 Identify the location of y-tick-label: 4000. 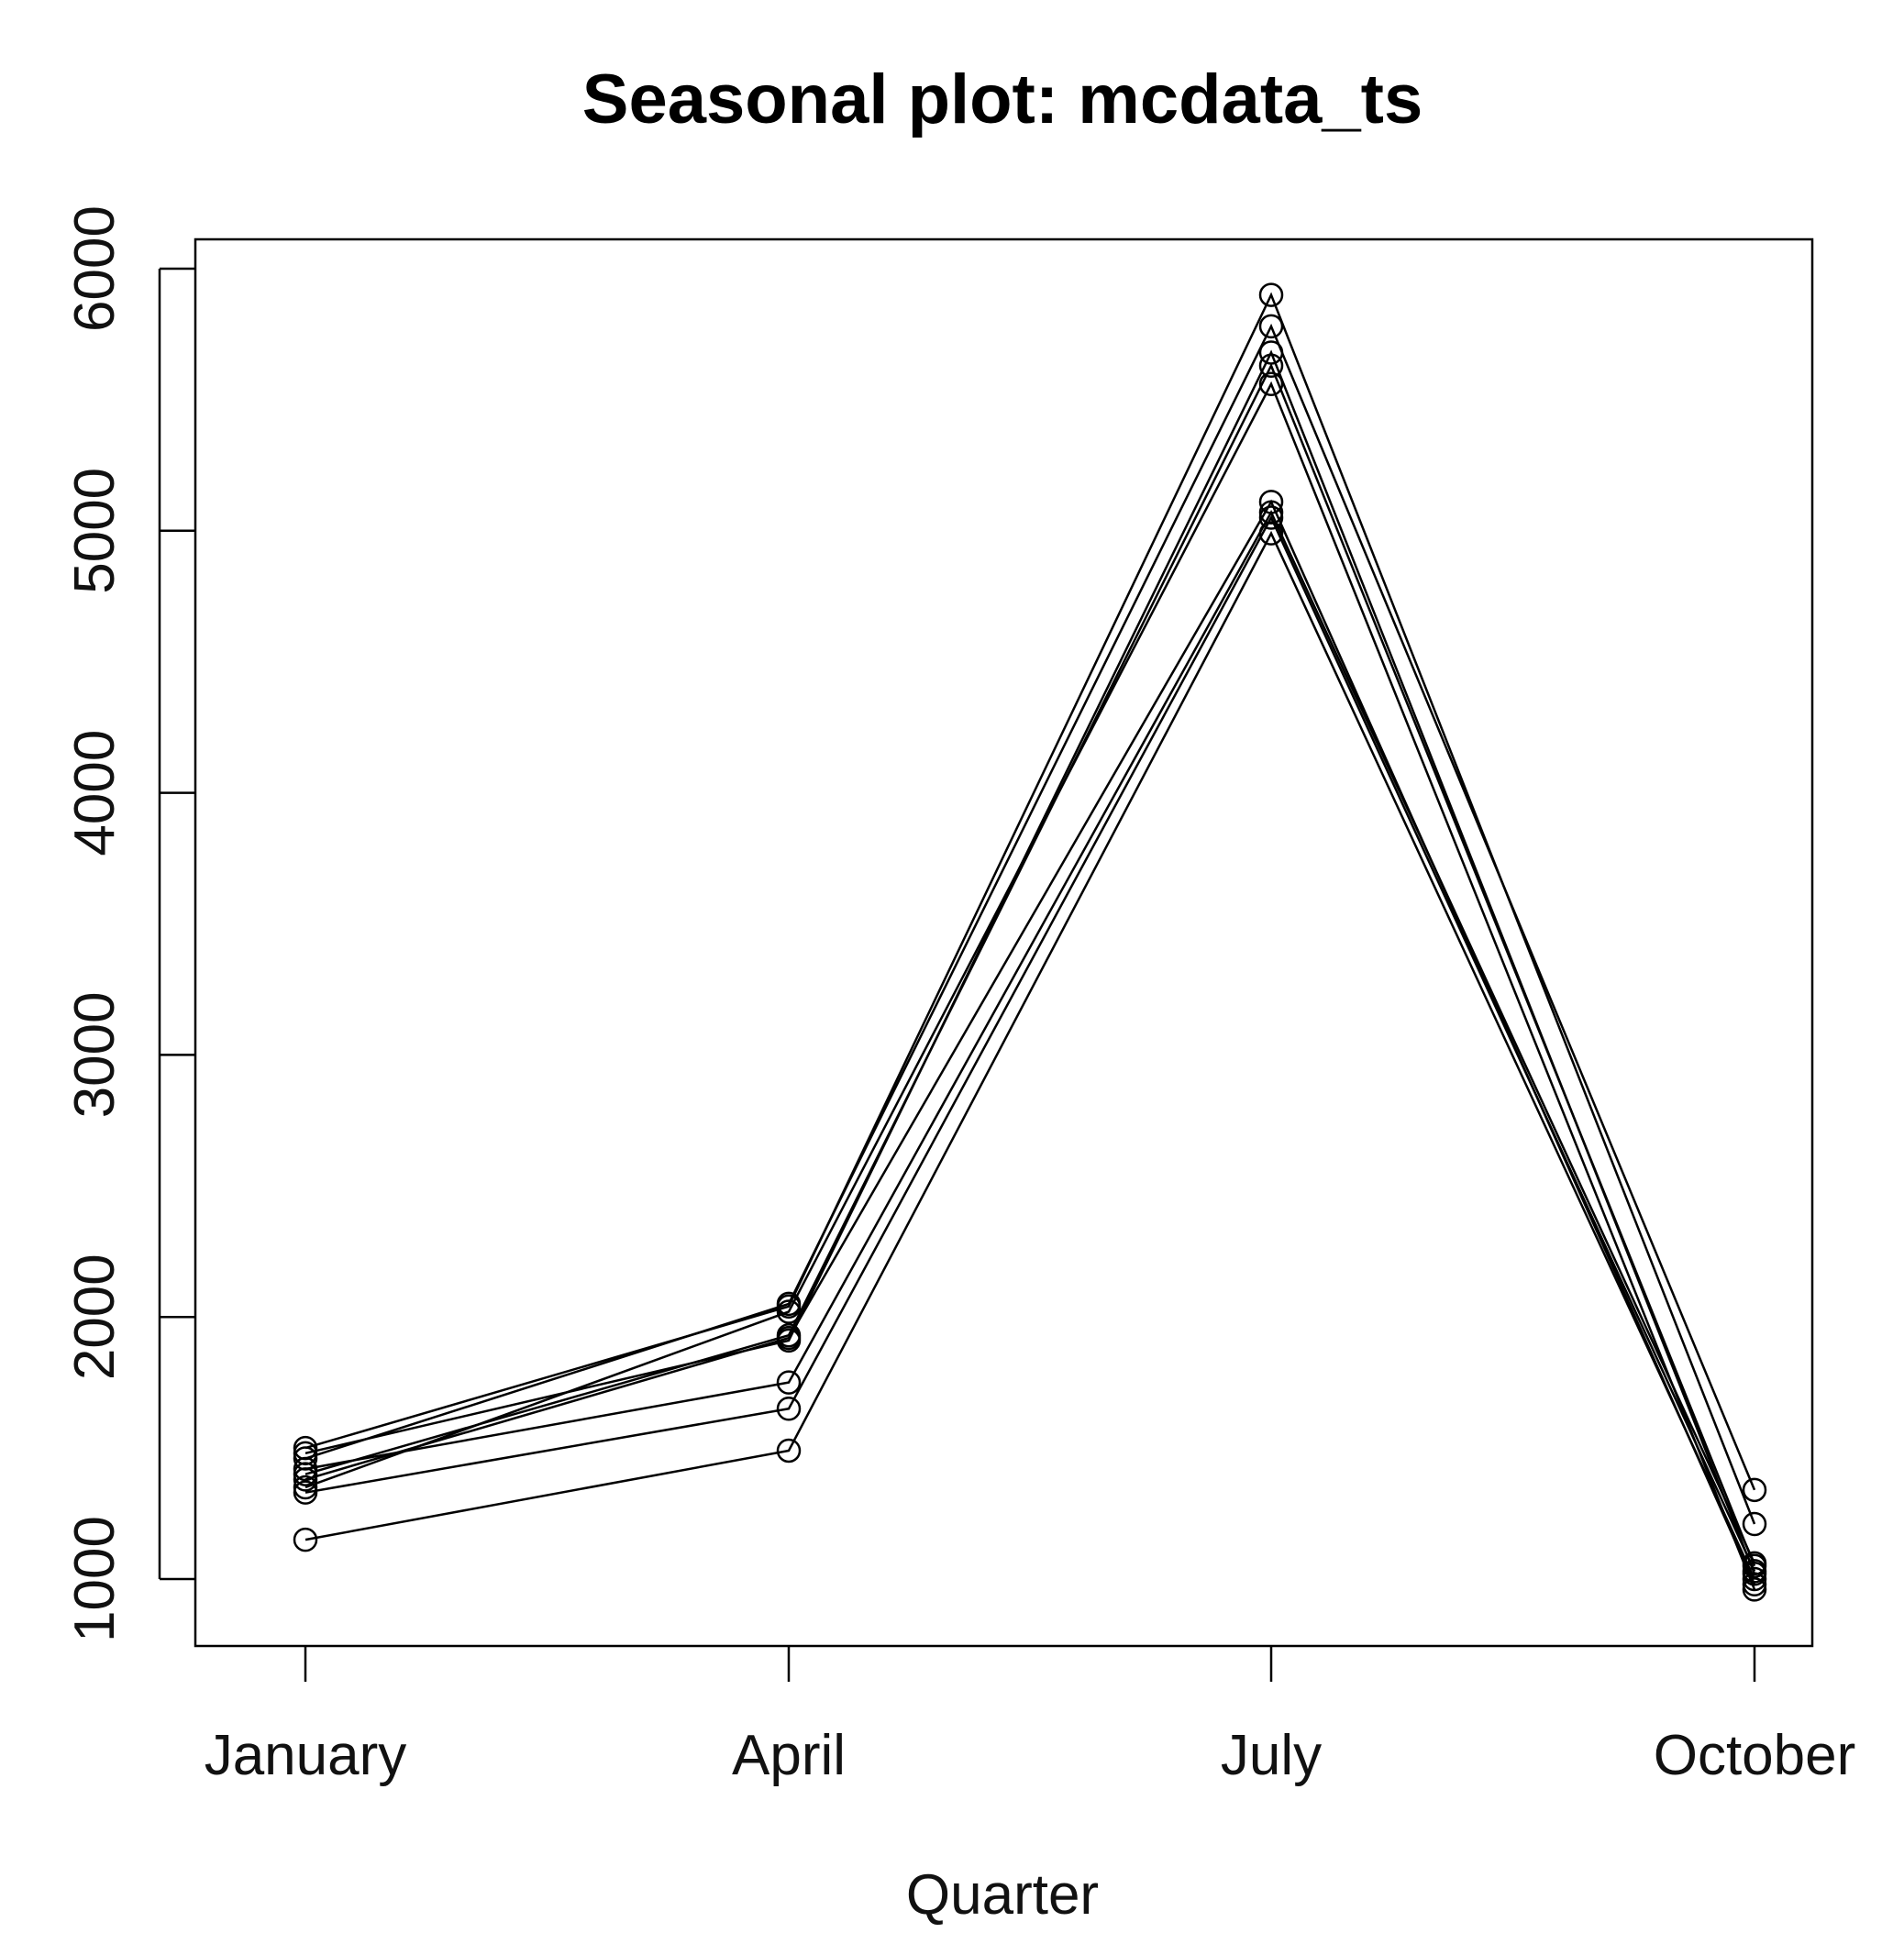
(95, 793).